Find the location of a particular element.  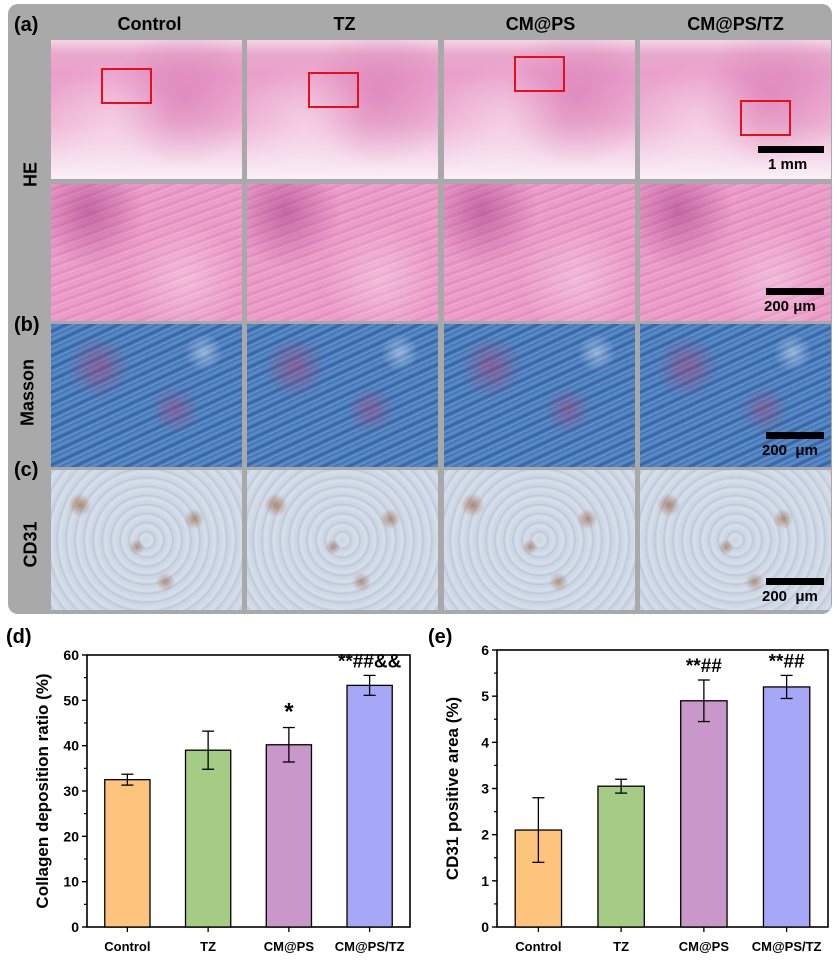

y-tick-label: 6 is located at coordinates (485, 650).